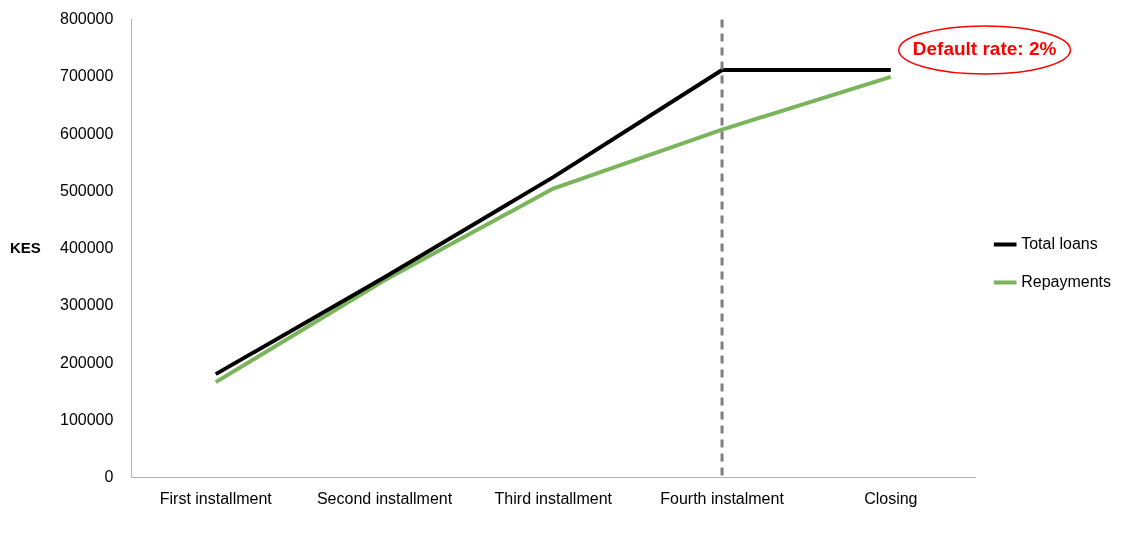  Describe the element at coordinates (553, 498) in the screenshot. I see `x-tick-label: Third installment` at that location.